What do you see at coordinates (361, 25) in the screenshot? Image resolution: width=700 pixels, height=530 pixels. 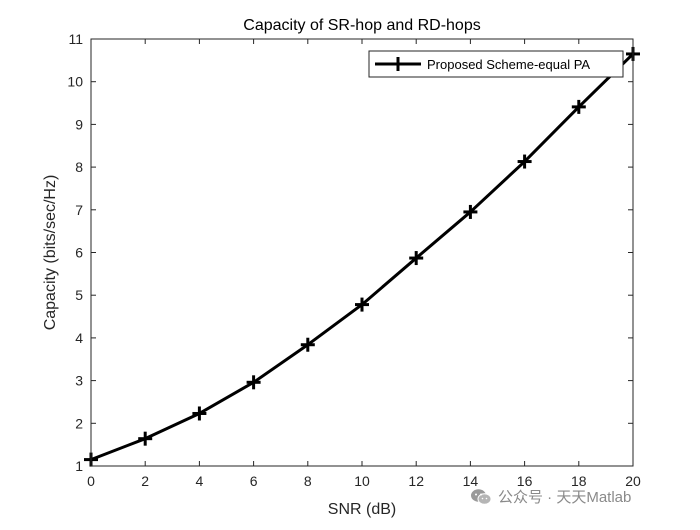 I see `chart-title: Capacity of SR-hop and RD-hops` at bounding box center [361, 25].